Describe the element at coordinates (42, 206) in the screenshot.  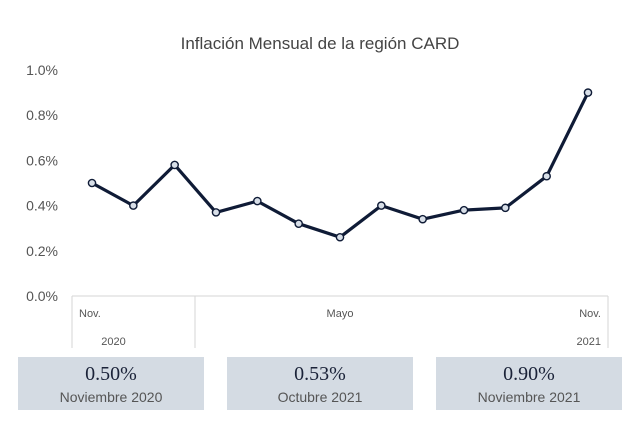
I see `y-tick-label: 0.4%` at that location.